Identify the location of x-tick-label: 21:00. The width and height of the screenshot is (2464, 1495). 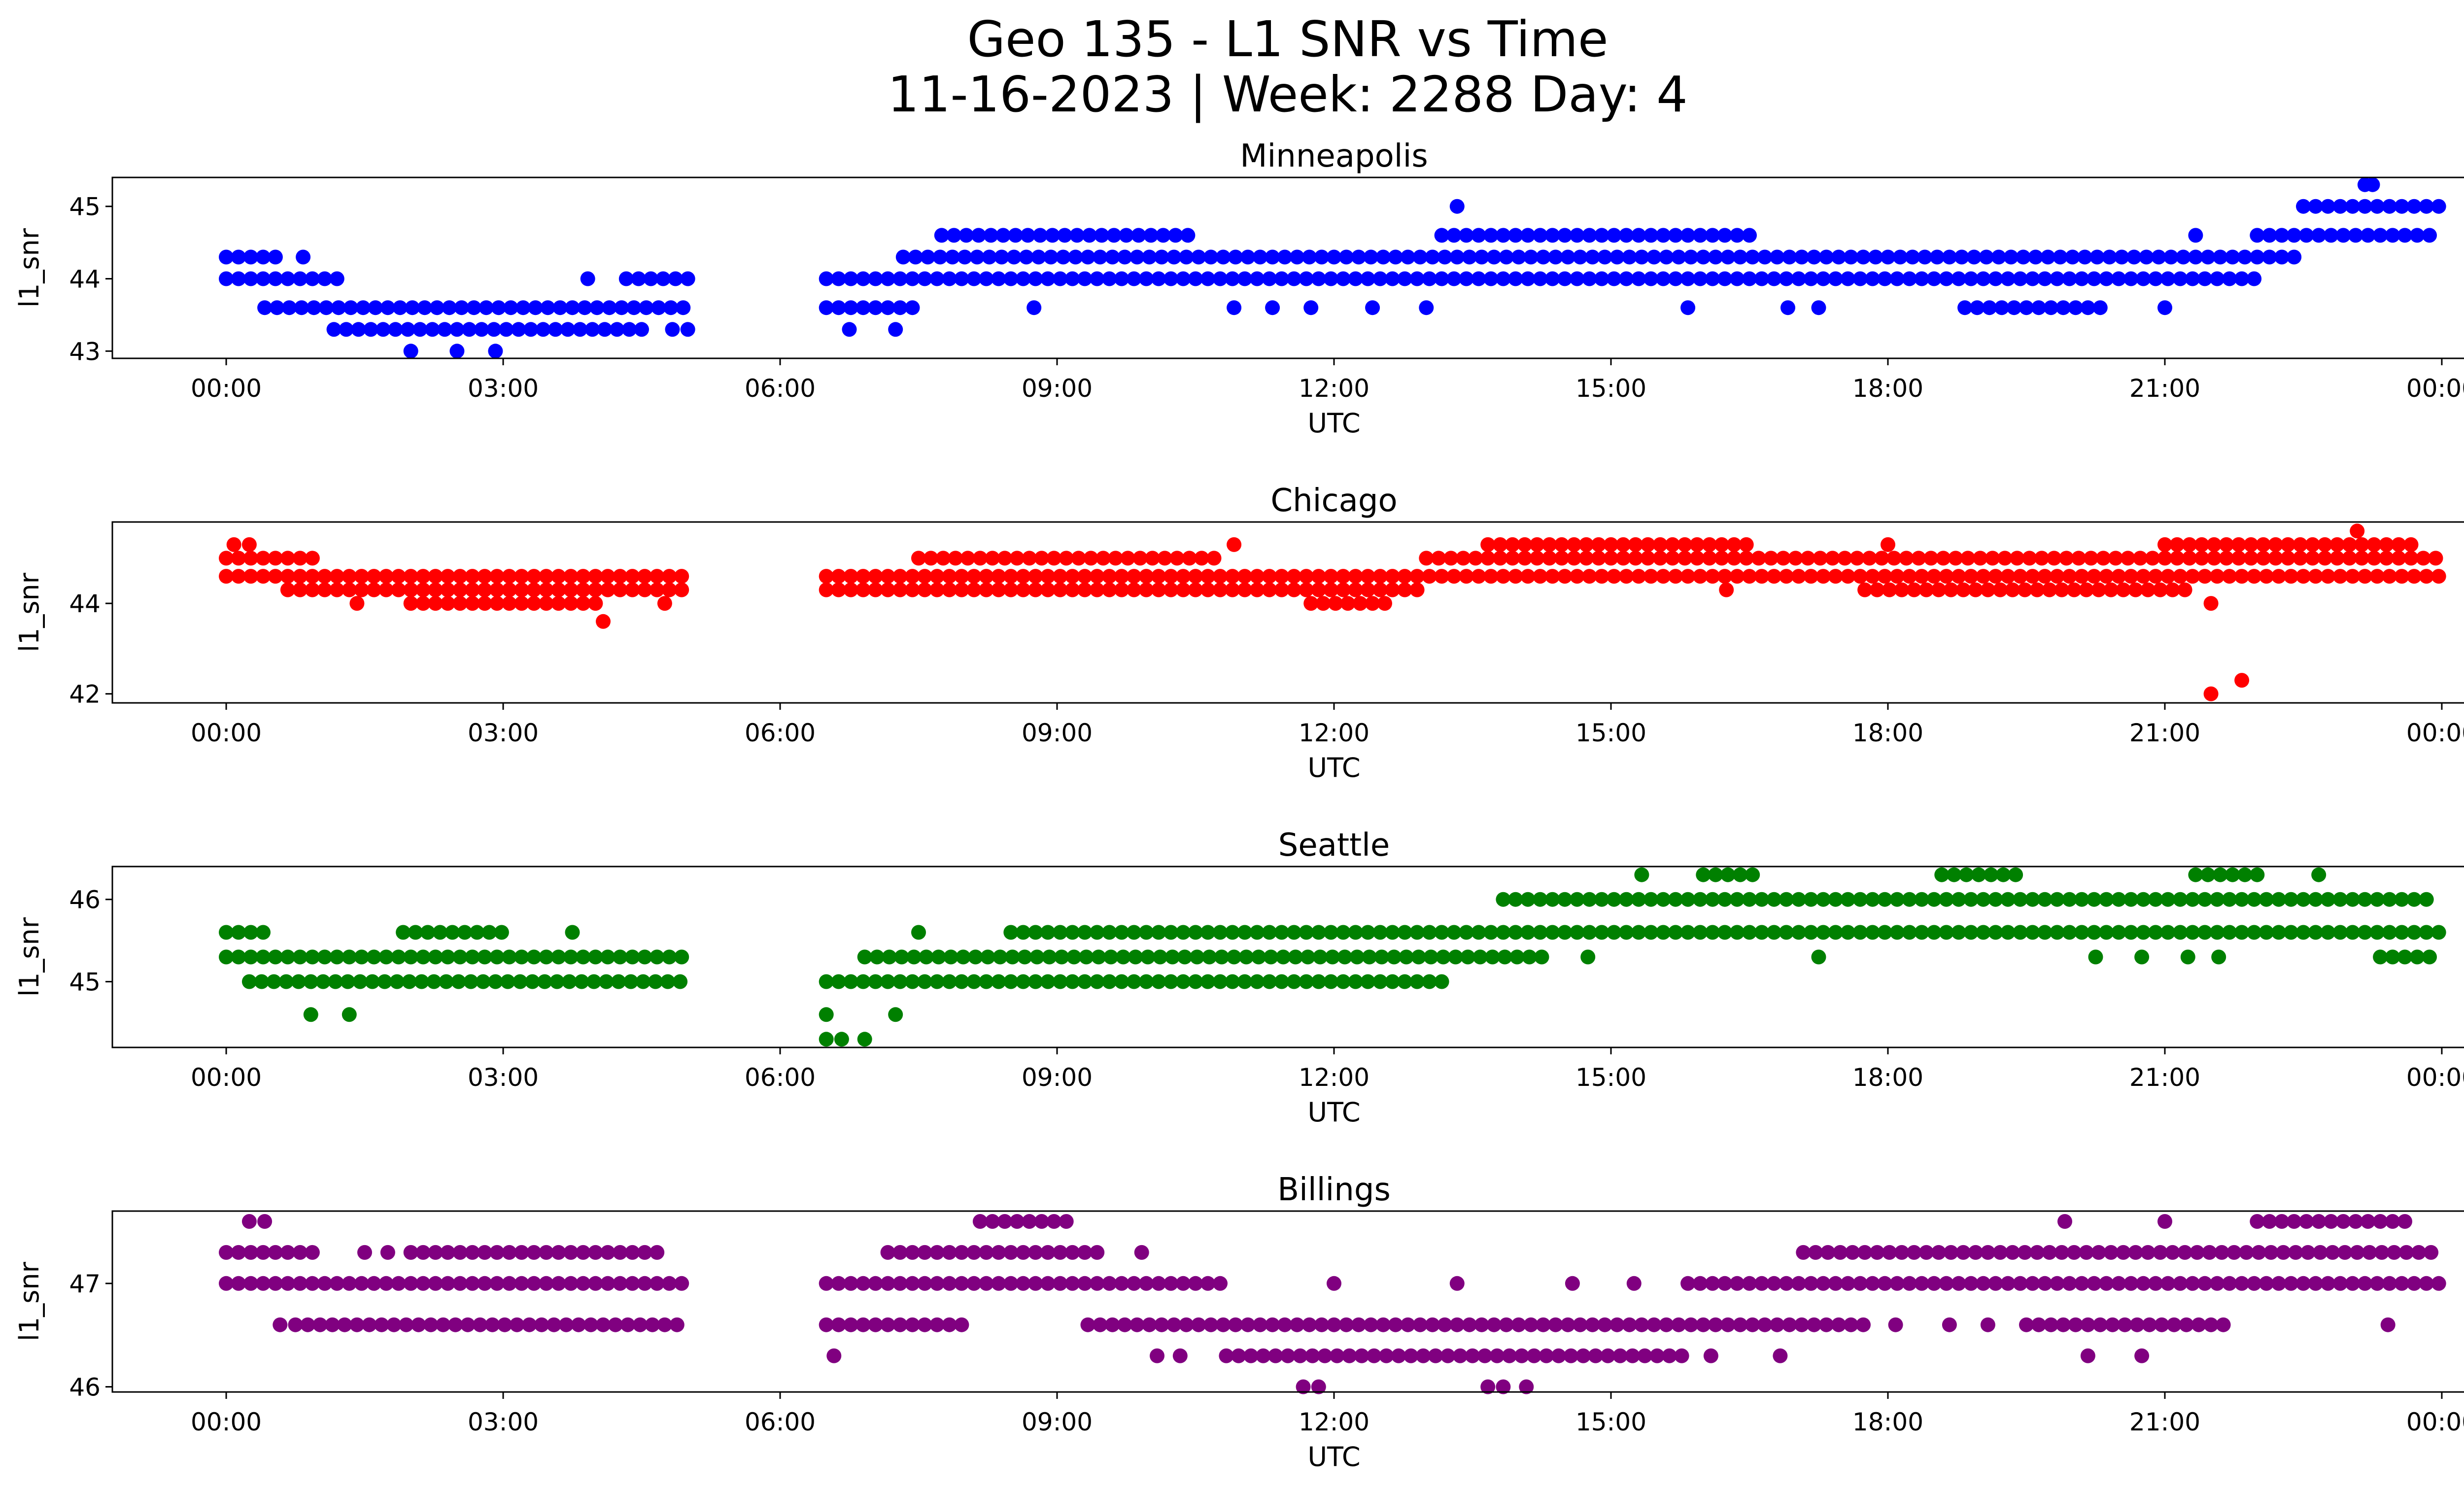
(2164, 733).